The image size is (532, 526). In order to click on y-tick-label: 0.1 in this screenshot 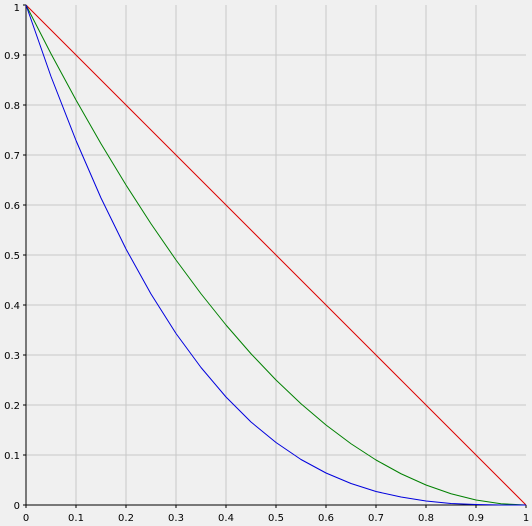, I will do `click(12, 456)`.